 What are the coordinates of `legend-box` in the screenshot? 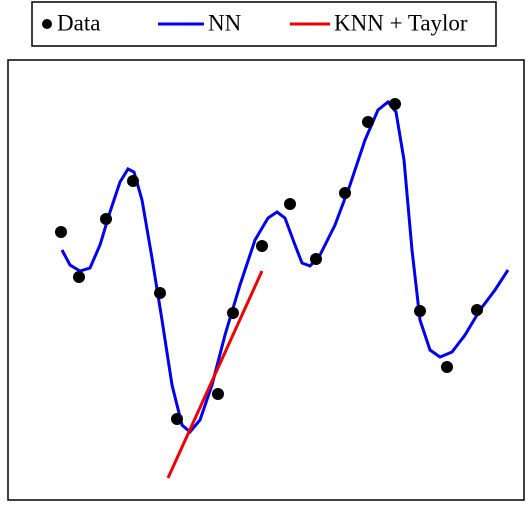 It's located at (264, 24).